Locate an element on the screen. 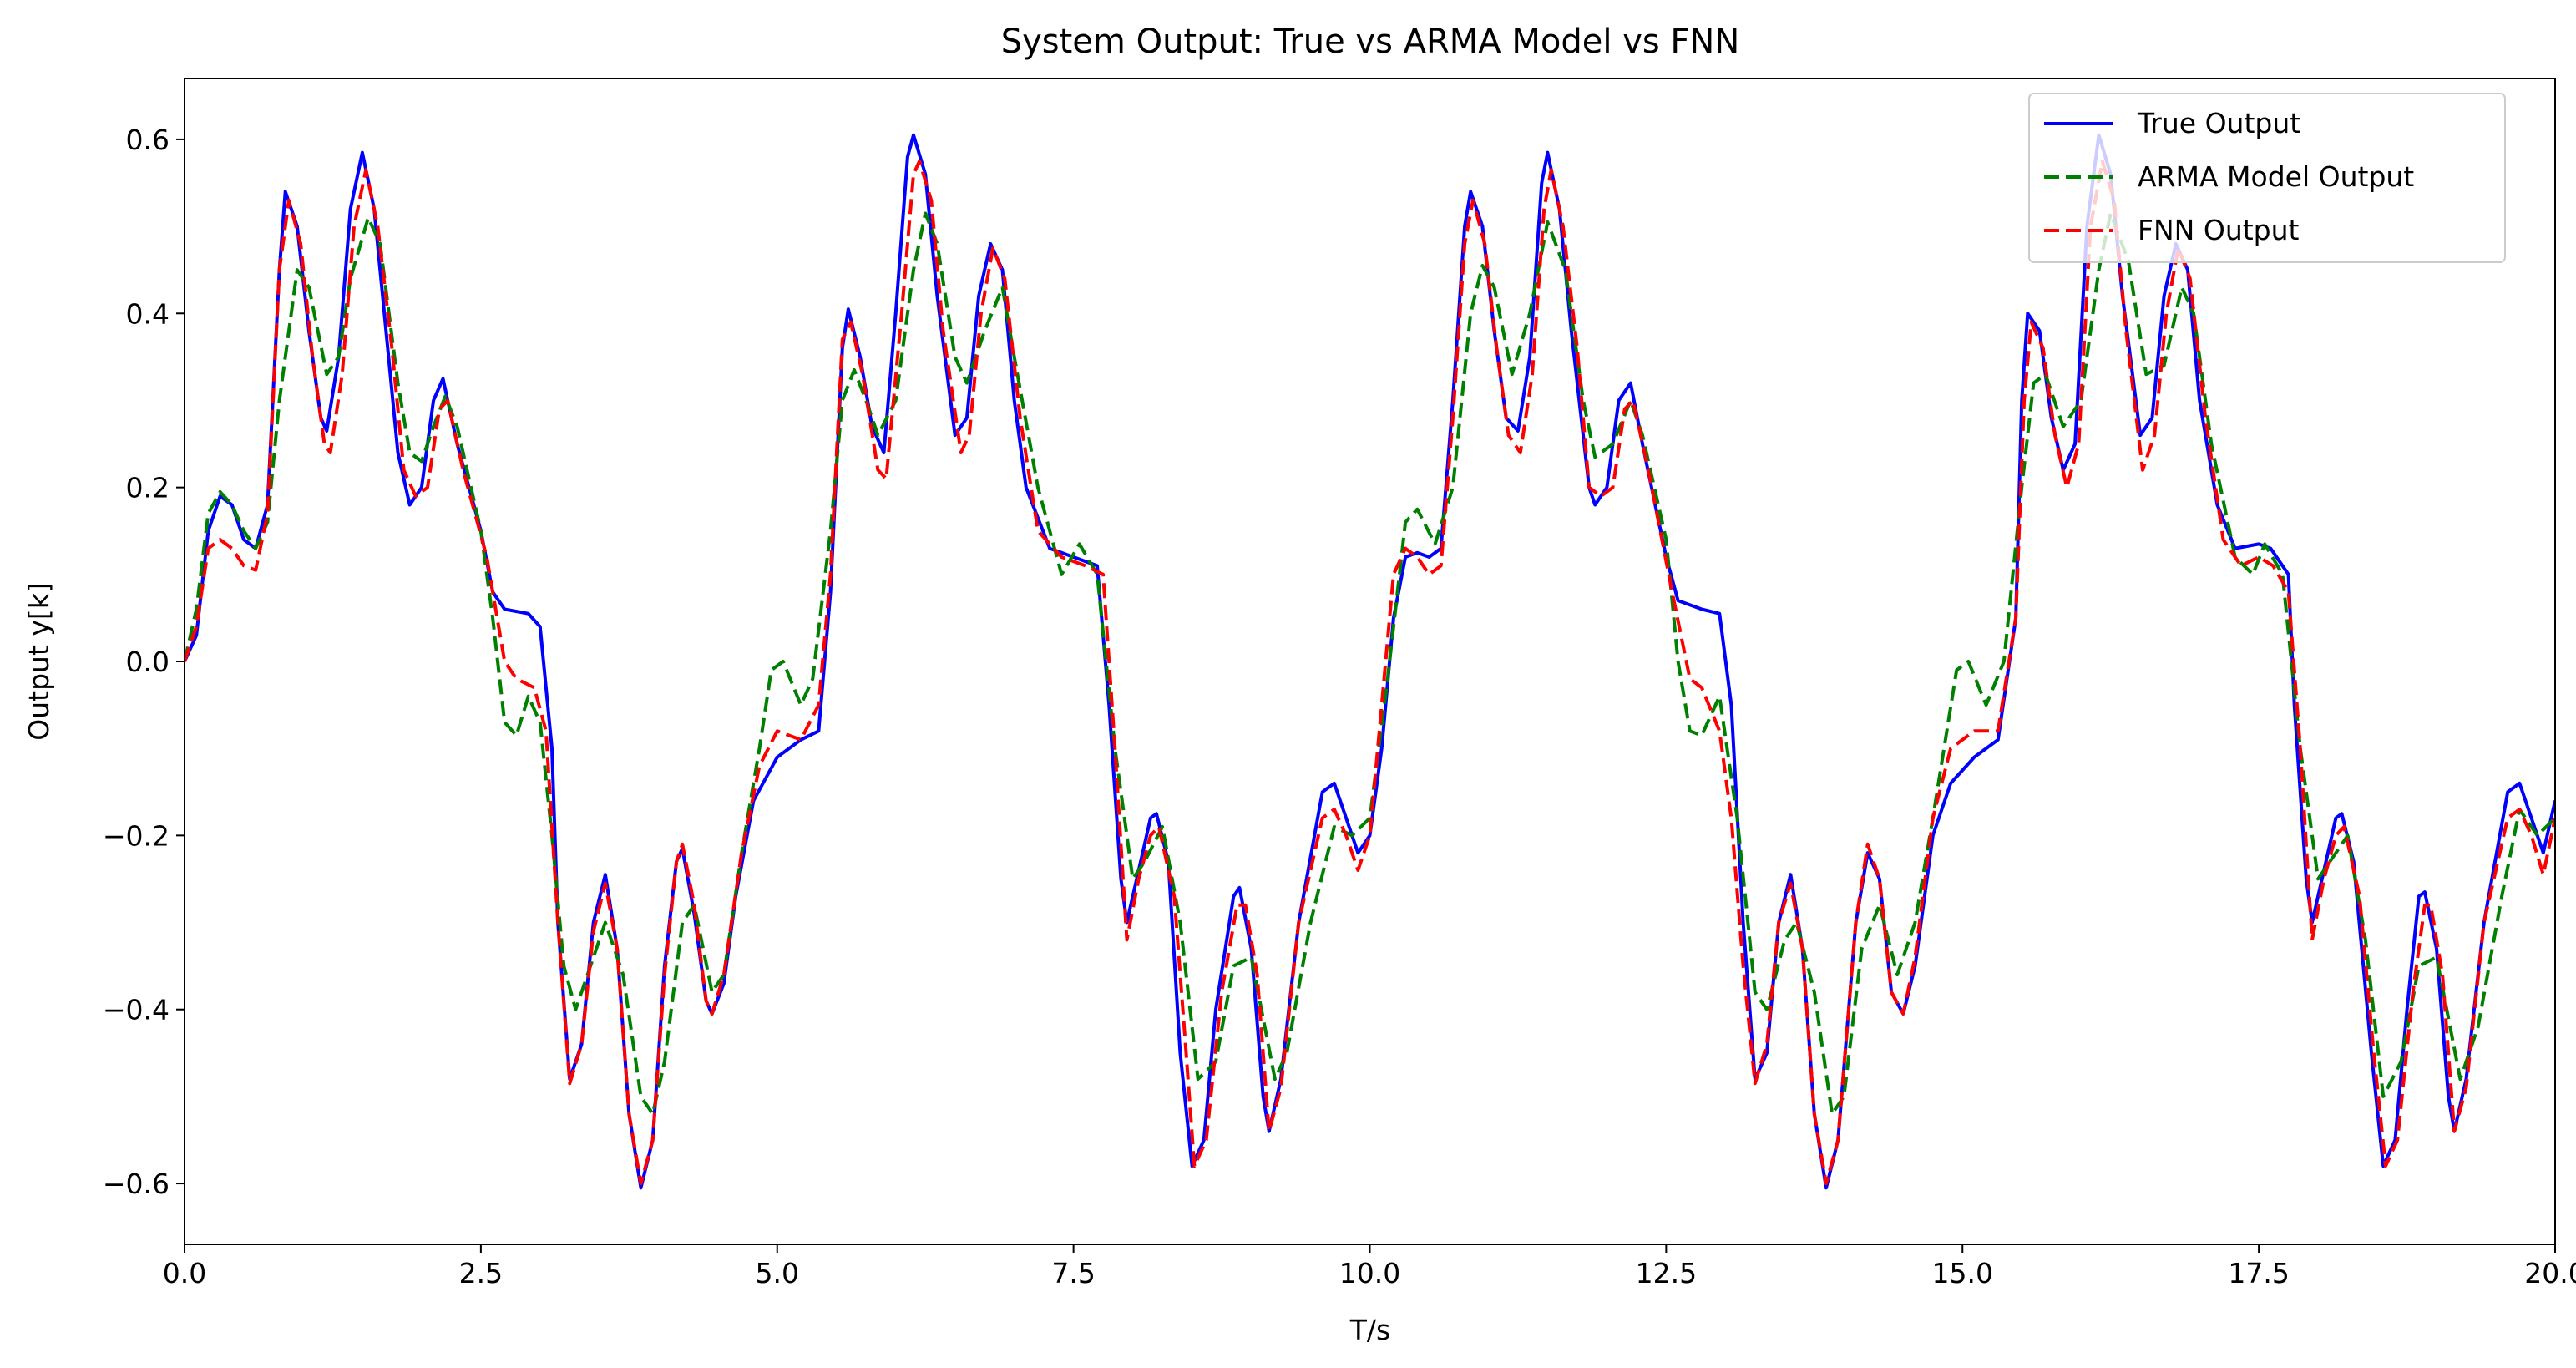  x-tick-label: 20.0 is located at coordinates (2550, 1273).